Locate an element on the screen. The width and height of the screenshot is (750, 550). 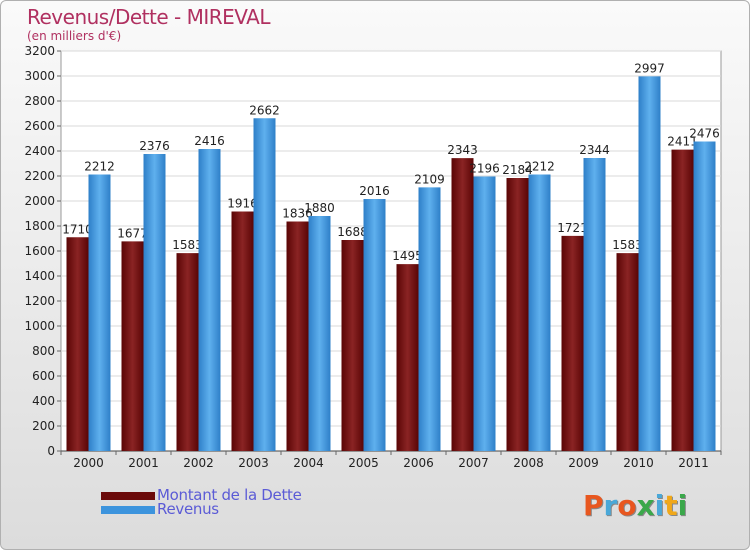
x-tick-label: 2000 is located at coordinates (88, 463).